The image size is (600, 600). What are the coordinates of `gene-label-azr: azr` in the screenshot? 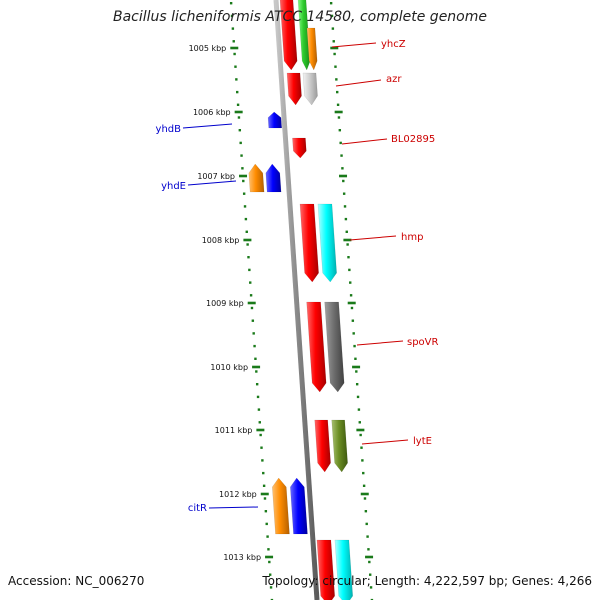 It's located at (394, 79).